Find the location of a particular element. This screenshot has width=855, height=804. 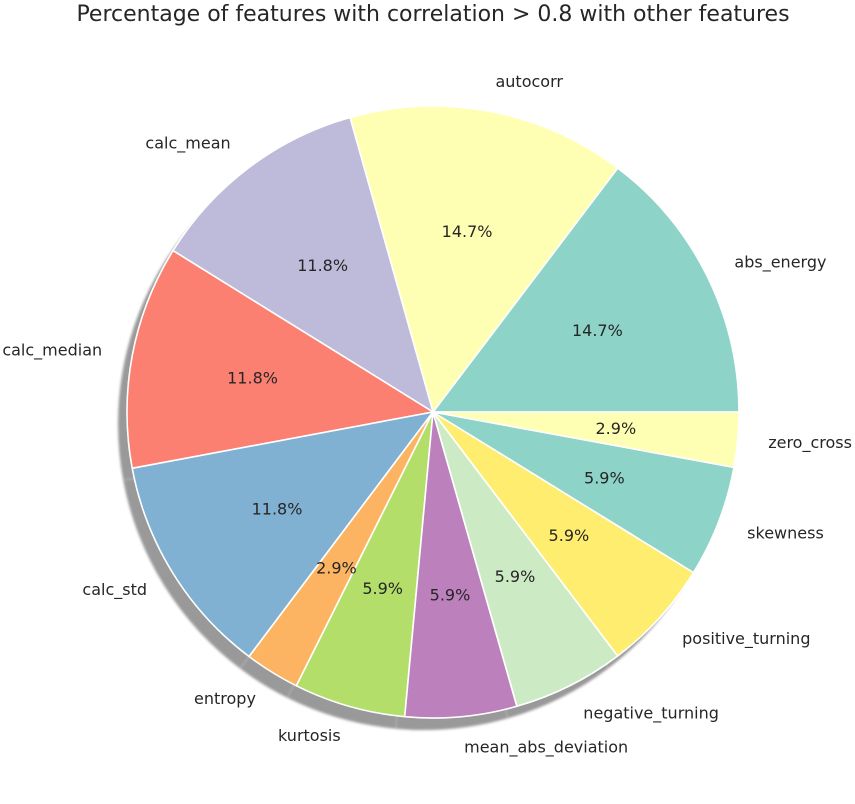

slice-label-calc-mean: calc_mean is located at coordinates (187, 144).